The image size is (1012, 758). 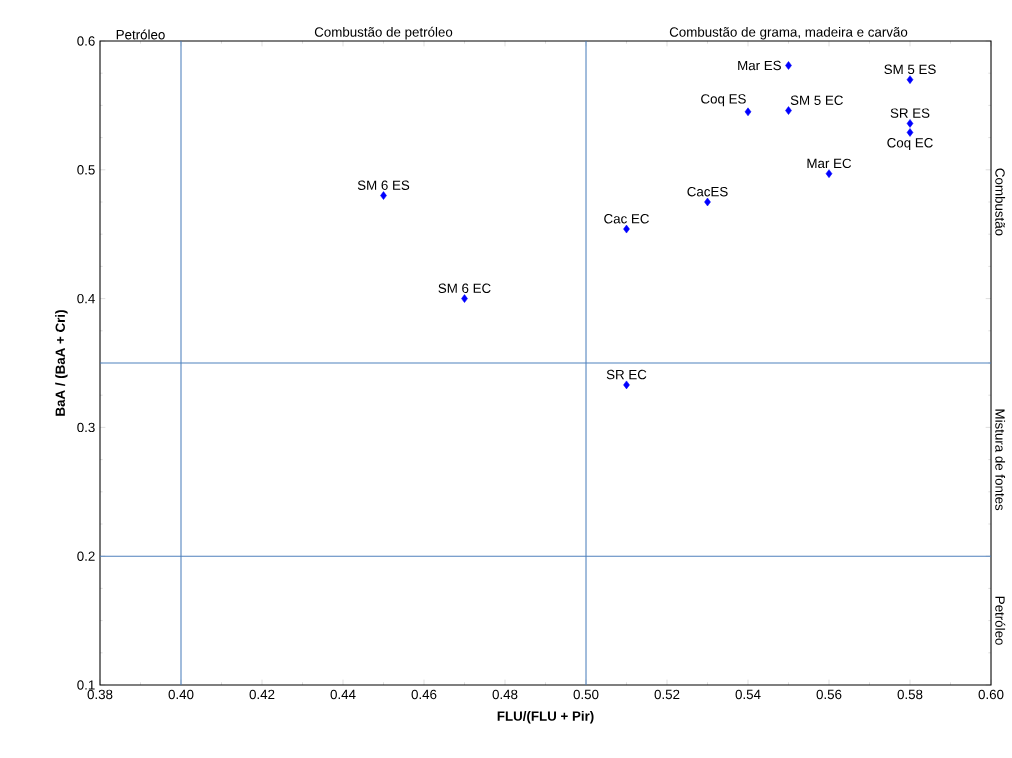 I want to click on x-tick-label: 0.56, so click(x=829, y=694).